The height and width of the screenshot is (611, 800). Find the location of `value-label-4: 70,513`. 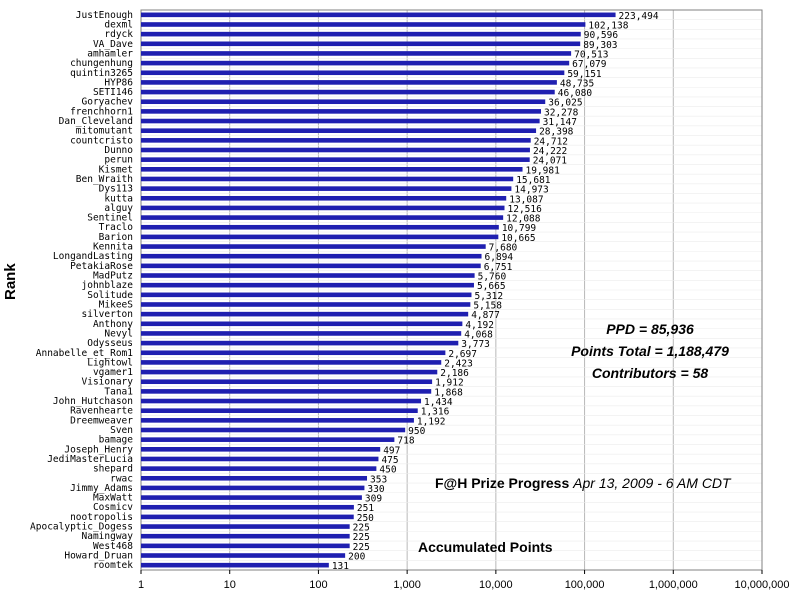

value-label-4: 70,513 is located at coordinates (591, 54).